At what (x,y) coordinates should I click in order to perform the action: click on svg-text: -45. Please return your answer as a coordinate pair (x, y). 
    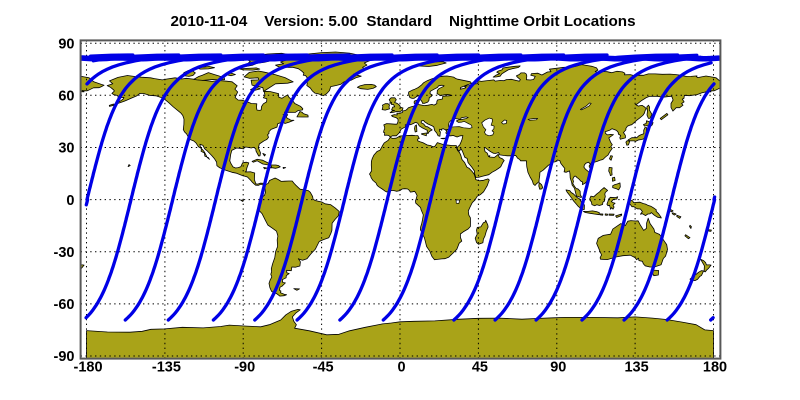
    Looking at the image, I should click on (323, 368).